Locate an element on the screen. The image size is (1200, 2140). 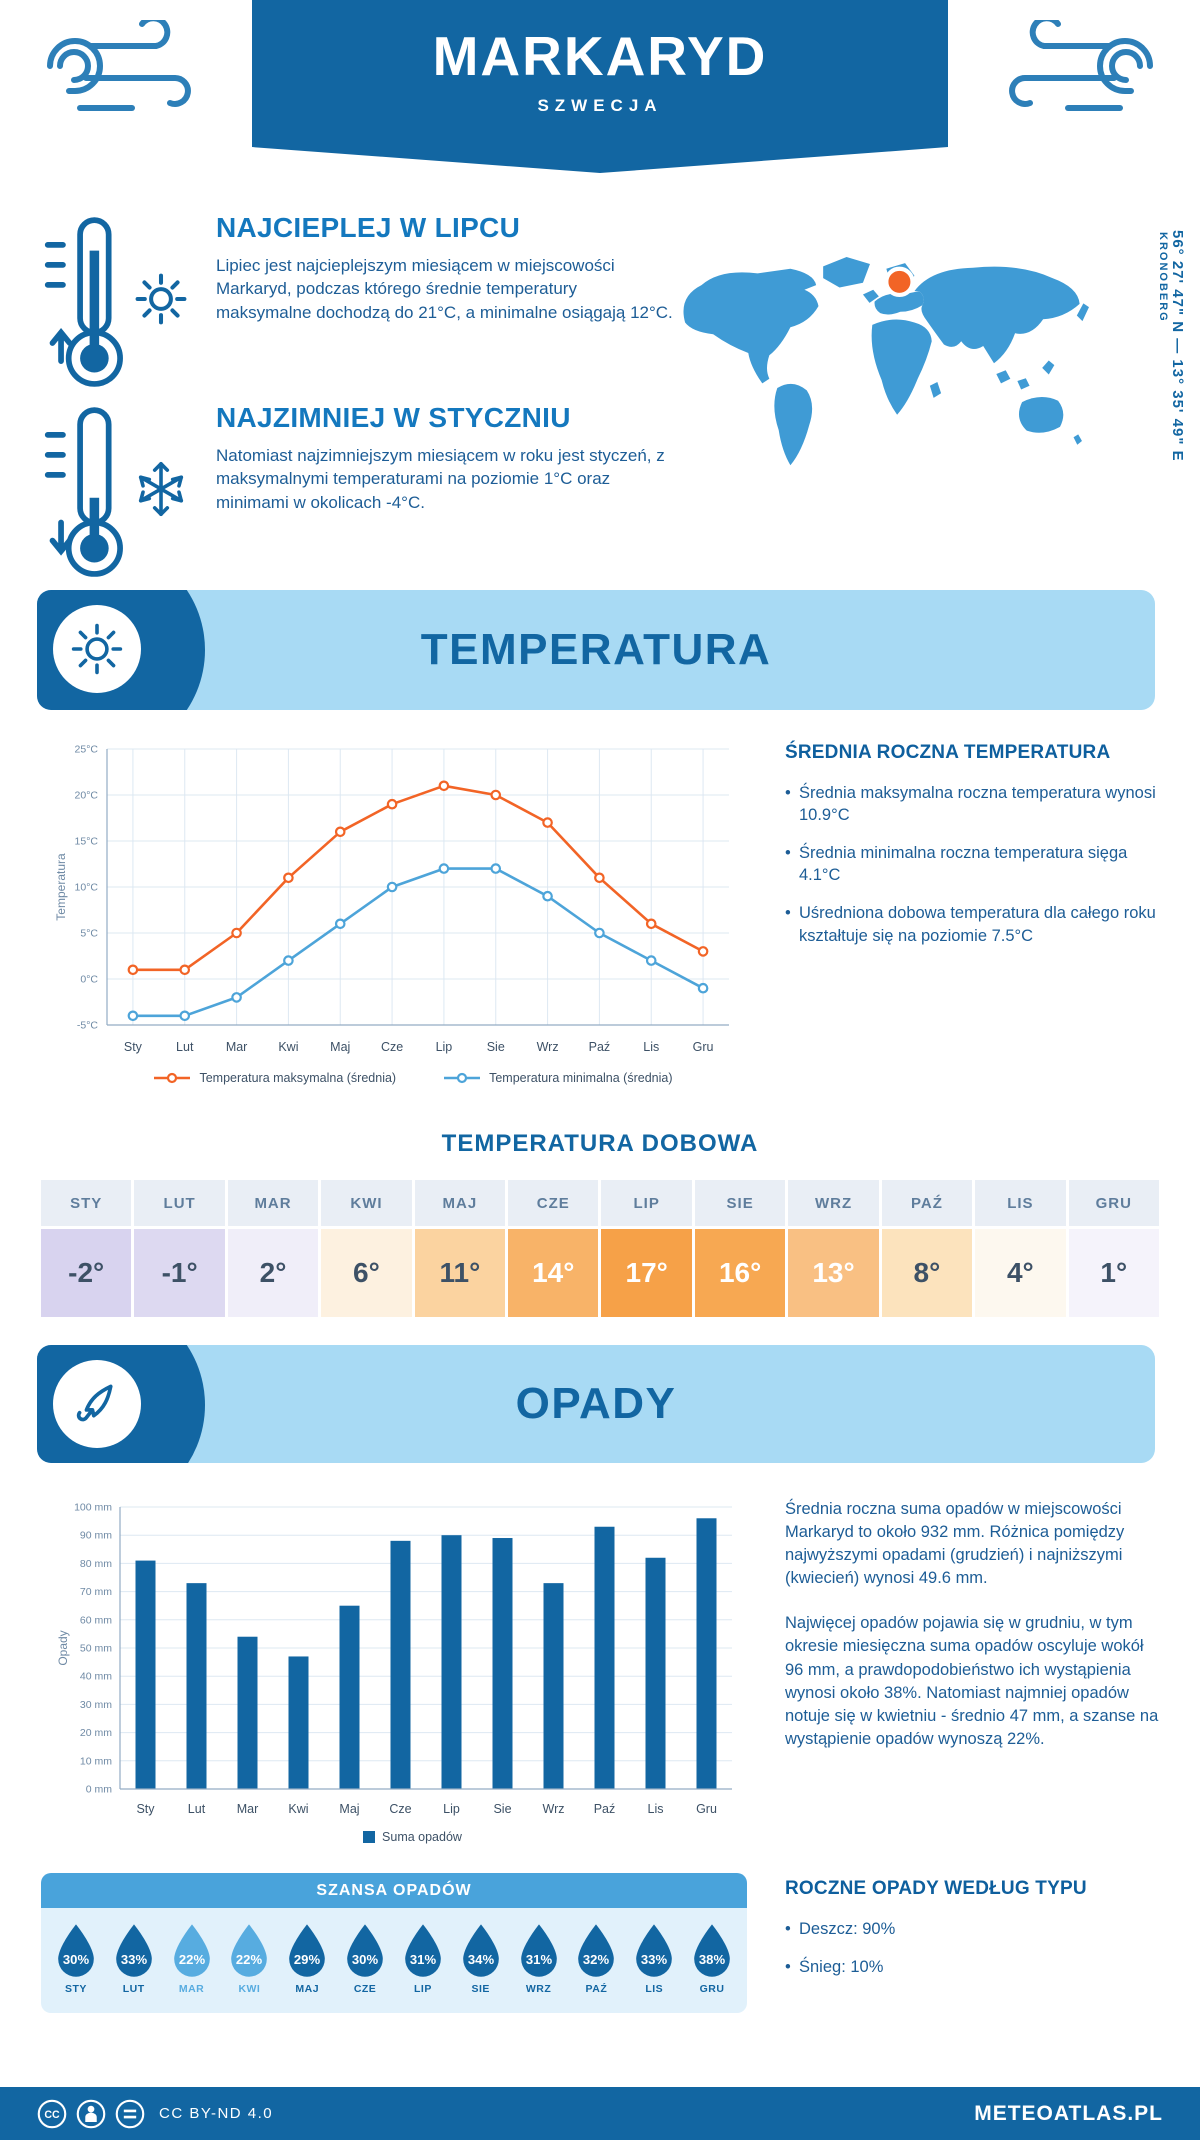
temperature-summary-title: ŚREDNIA ROCZNA TEMPERATURA is located at coordinates (948, 752).